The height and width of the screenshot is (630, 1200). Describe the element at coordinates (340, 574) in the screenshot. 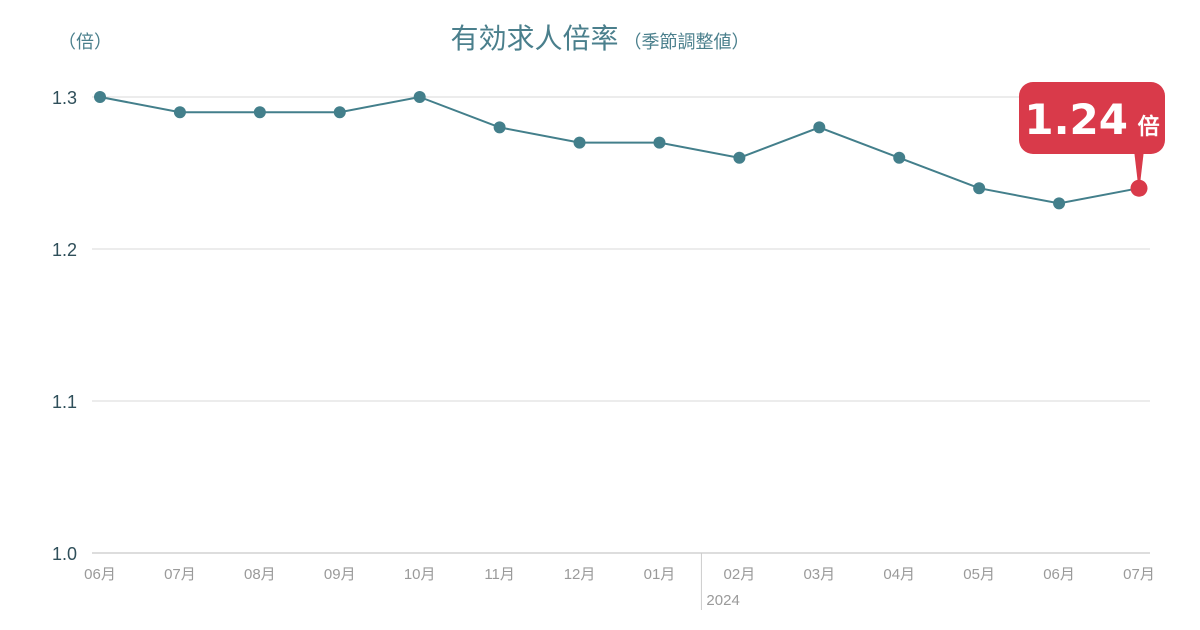

I see `x-tick-label: 09月` at that location.